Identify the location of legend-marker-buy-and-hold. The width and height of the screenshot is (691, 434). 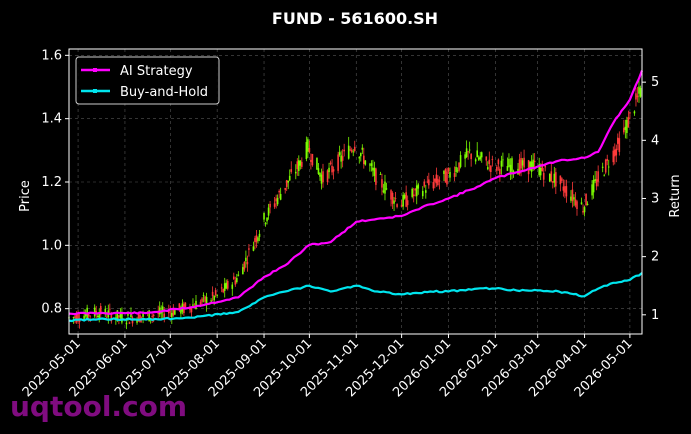
(95, 91).